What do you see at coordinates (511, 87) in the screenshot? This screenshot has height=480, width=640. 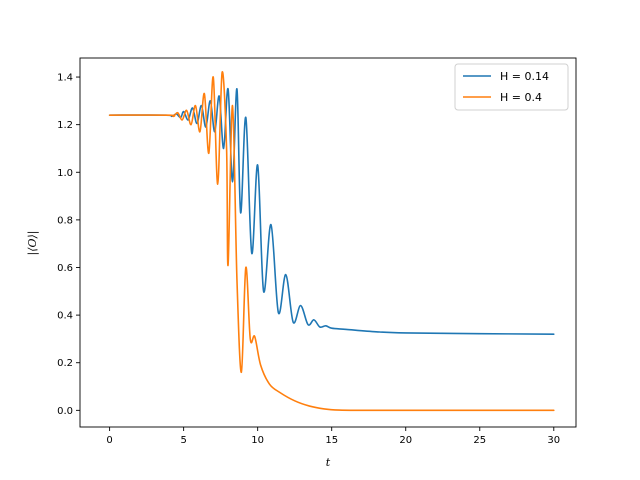 I see `legend: H = 0.14 H = 0.4` at bounding box center [511, 87].